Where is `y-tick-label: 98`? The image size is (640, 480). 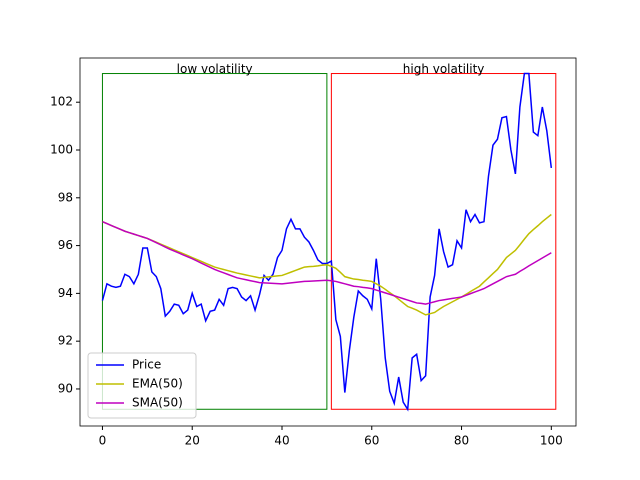
y-tick-label: 98 is located at coordinates (65, 197).